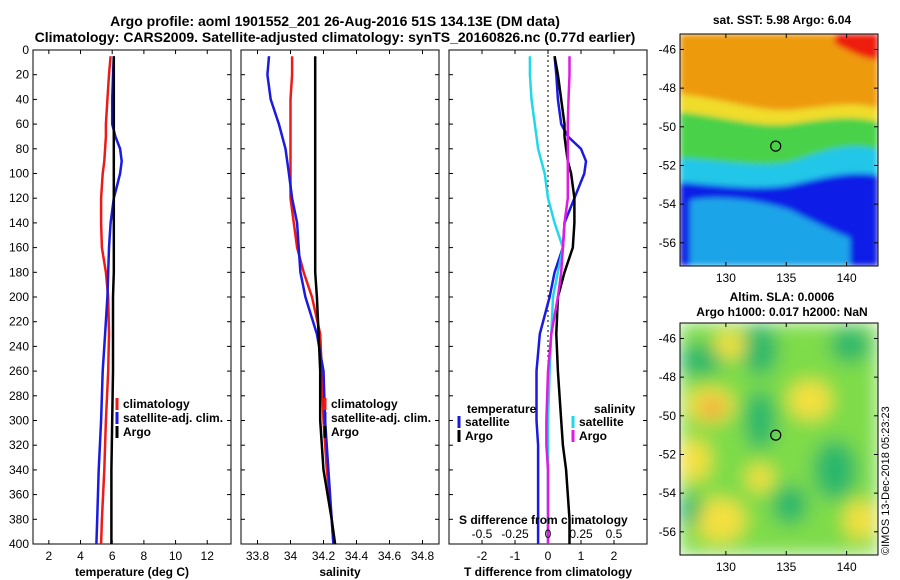 The width and height of the screenshot is (900, 580). I want to click on y-tick-label: 300, so click(19, 421).